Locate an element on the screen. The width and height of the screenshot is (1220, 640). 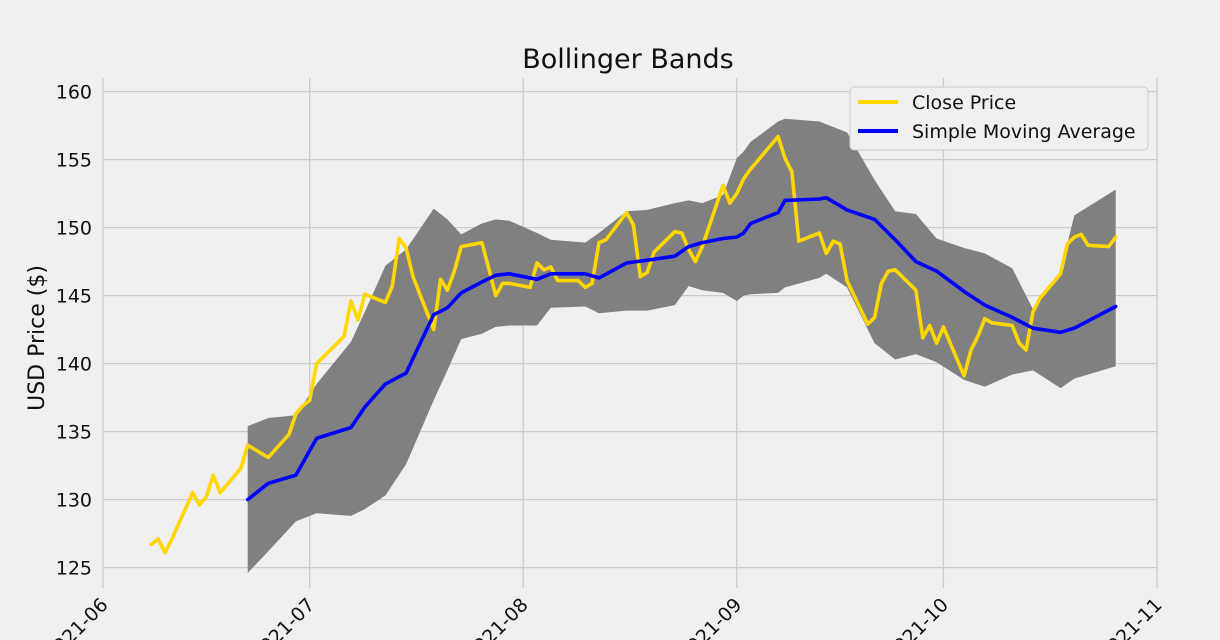
legend: Close Price Simple Moving Average is located at coordinates (999, 118).